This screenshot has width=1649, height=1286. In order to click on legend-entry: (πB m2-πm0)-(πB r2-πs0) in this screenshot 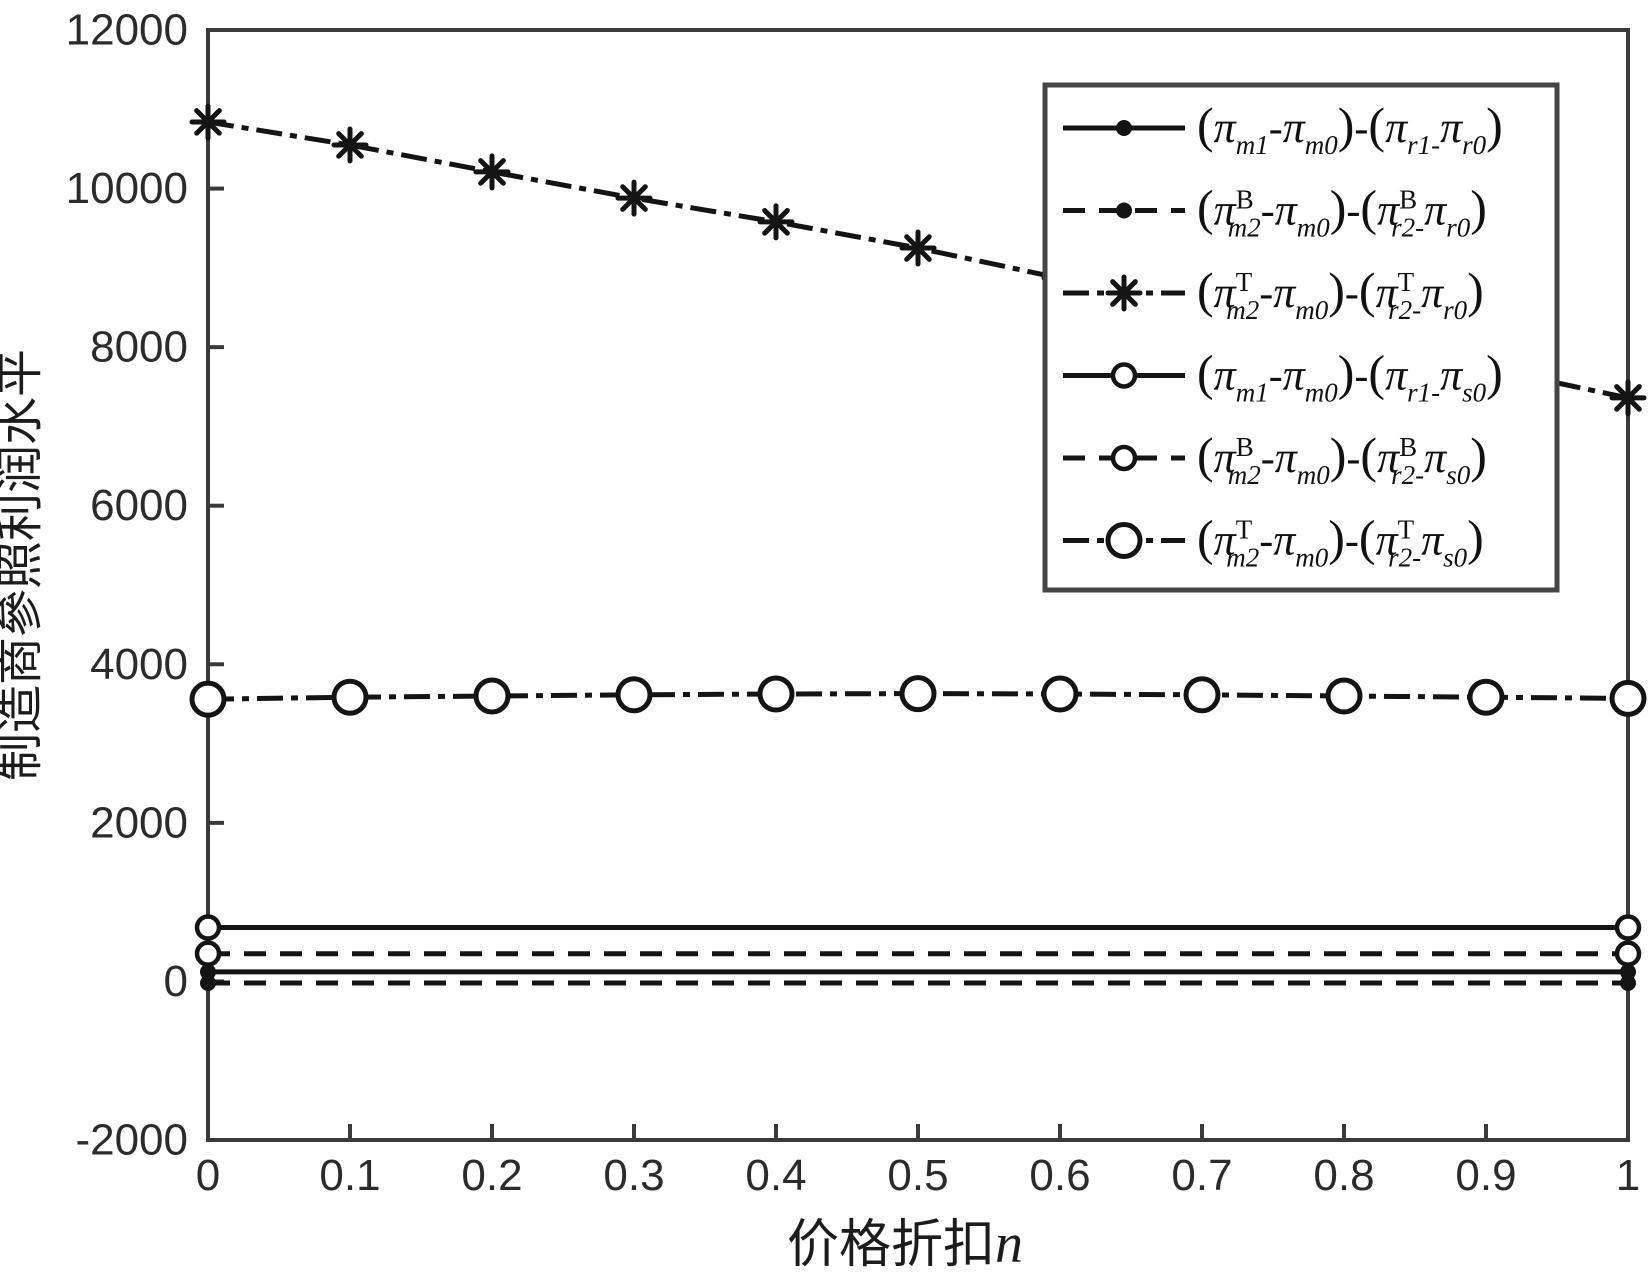, I will do `click(1275, 458)`.